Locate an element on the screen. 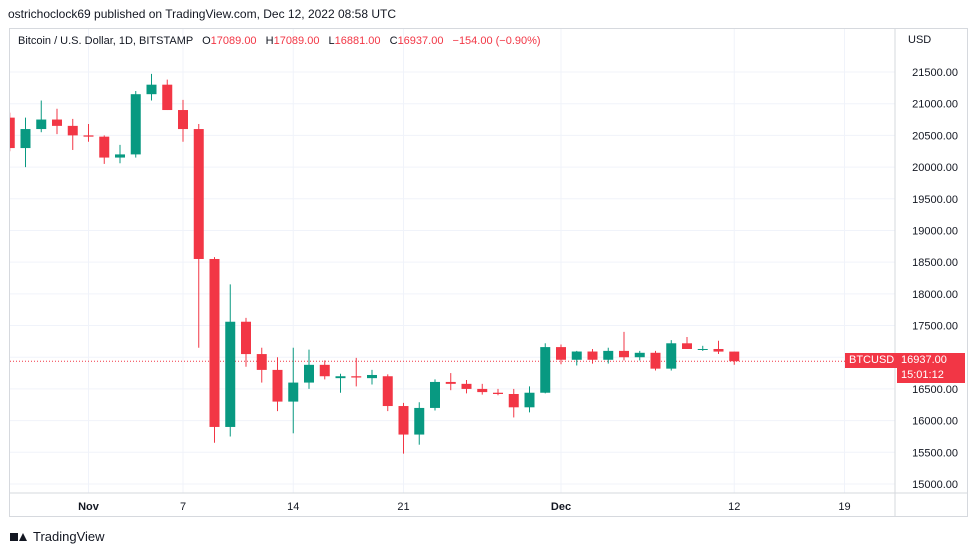 This screenshot has height=555, width=979. legend-open: 17089.00 is located at coordinates (233, 41).